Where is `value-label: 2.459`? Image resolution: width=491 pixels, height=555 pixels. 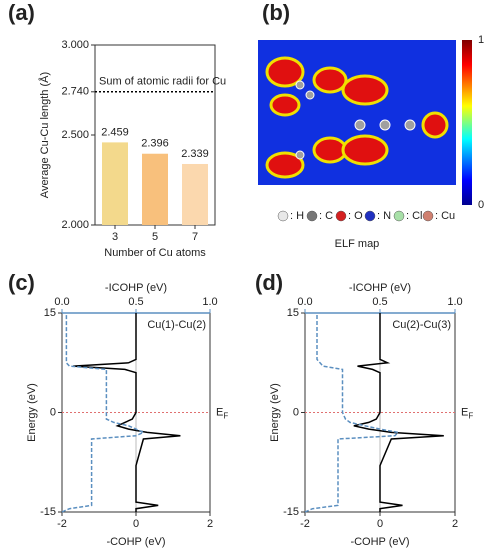
value-label: 2.459 is located at coordinates (115, 132).